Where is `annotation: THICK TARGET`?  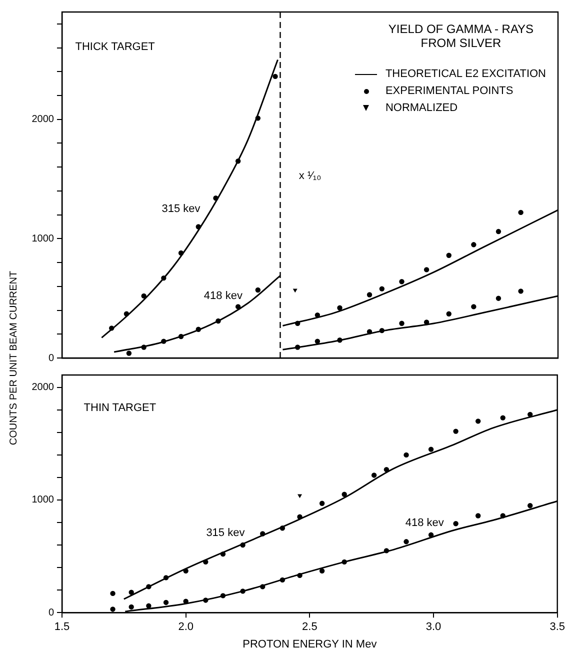
annotation: THICK TARGET is located at coordinates (115, 46).